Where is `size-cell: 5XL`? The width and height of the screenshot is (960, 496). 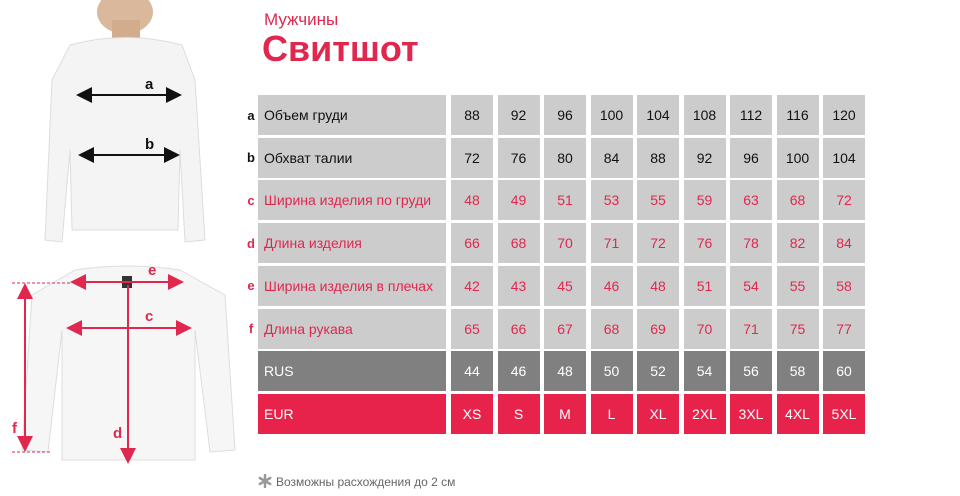
size-cell: 5XL is located at coordinates (844, 413).